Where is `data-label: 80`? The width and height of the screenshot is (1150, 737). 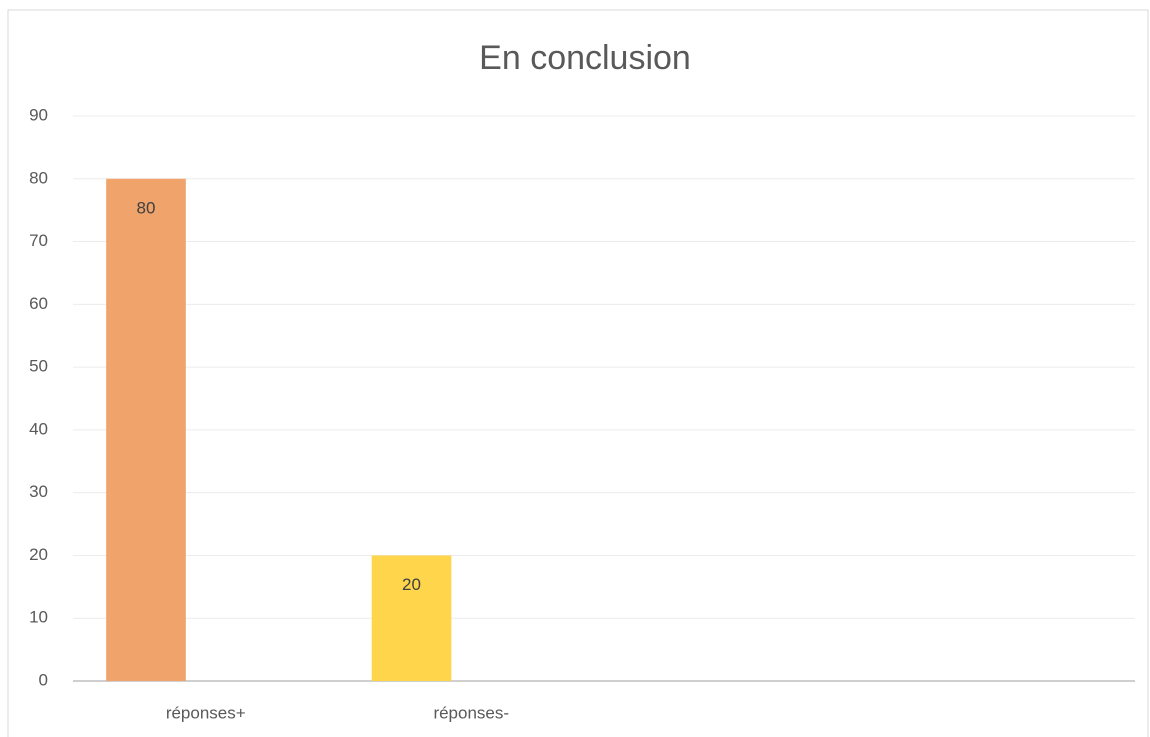 data-label: 80 is located at coordinates (146, 207).